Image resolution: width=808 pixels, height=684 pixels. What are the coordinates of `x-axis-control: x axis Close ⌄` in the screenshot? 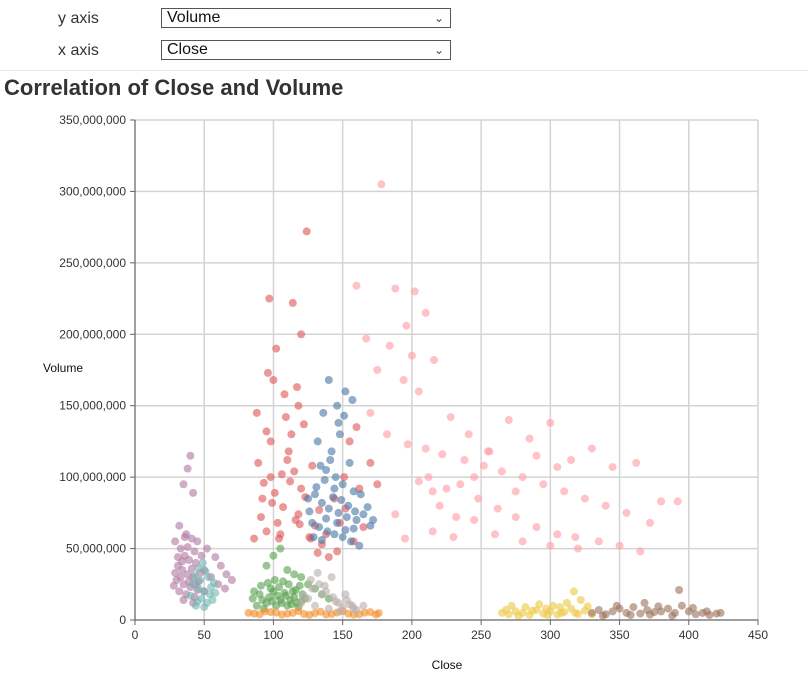 It's located at (404, 52).